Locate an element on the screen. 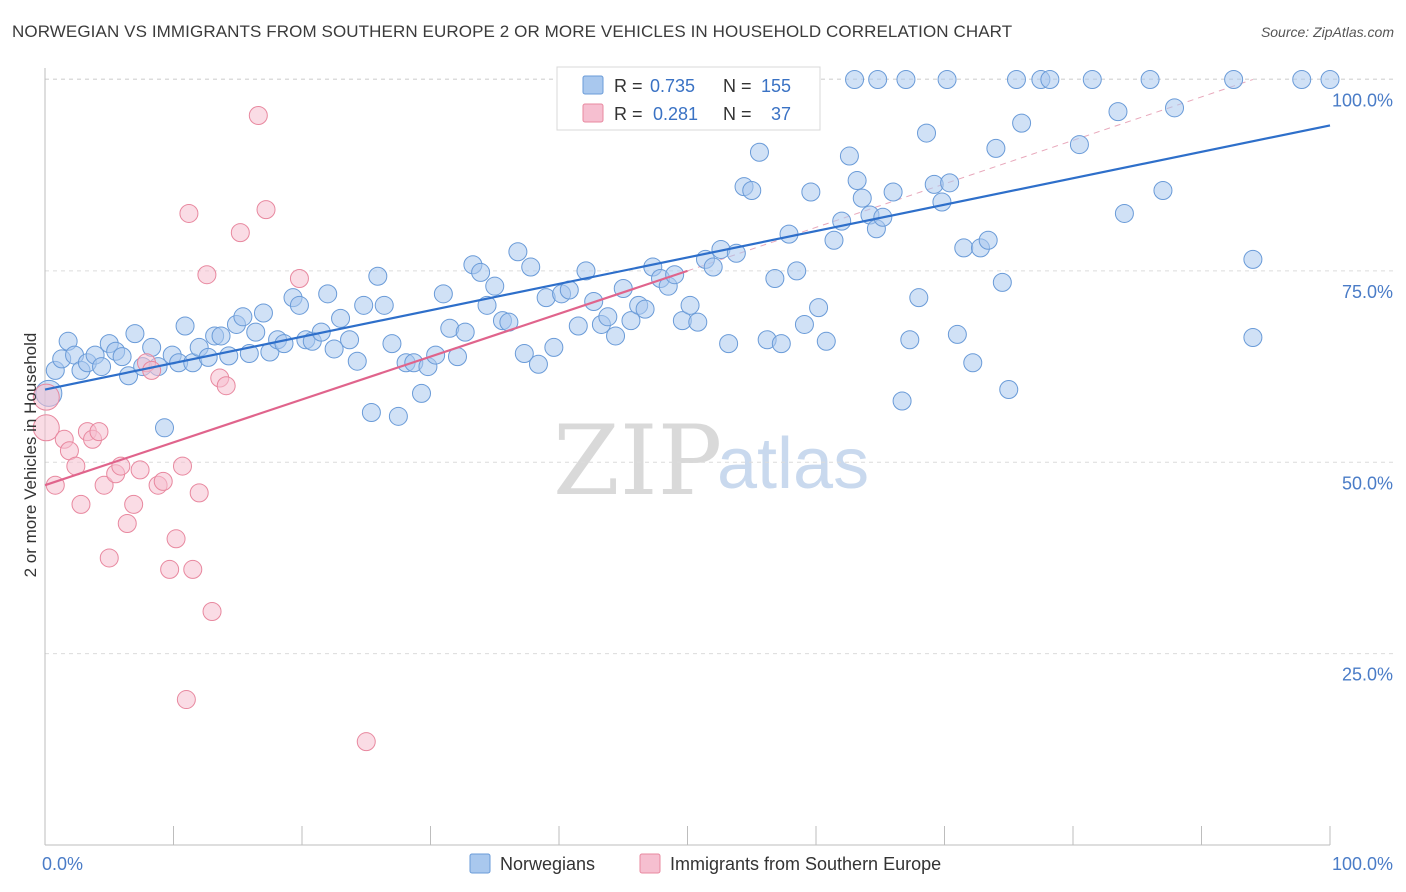 This screenshot has width=1406, height=892. legend-swatch-immigrants is located at coordinates (650, 863).